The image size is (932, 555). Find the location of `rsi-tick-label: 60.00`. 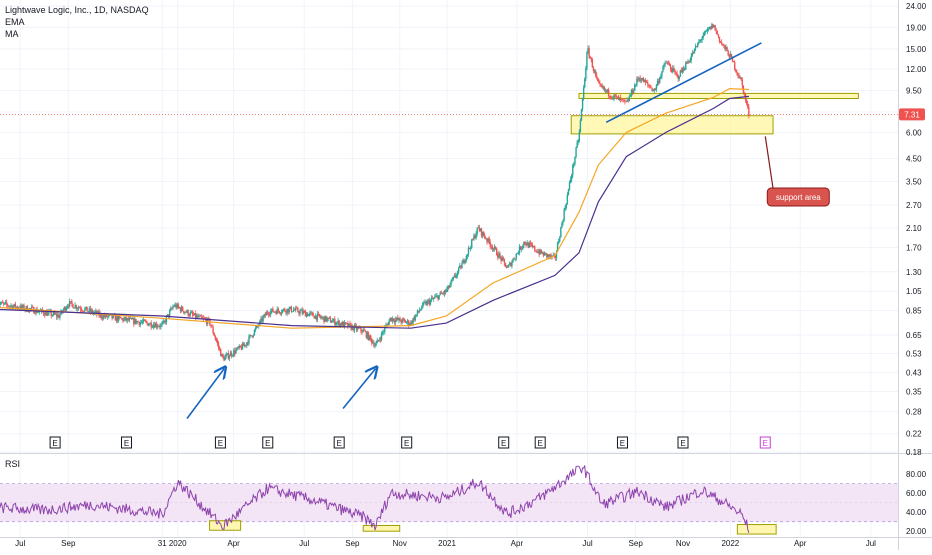

rsi-tick-label: 60.00 is located at coordinates (916, 493).